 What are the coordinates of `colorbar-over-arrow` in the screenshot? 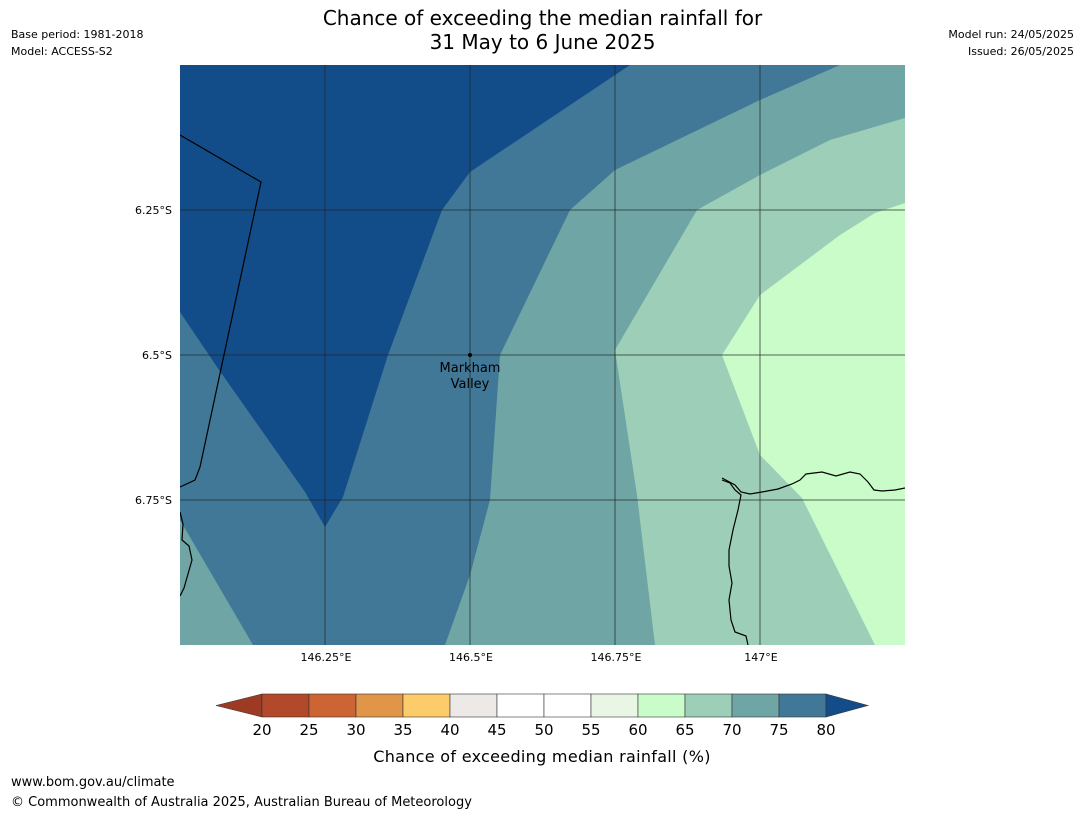 It's located at (847, 705).